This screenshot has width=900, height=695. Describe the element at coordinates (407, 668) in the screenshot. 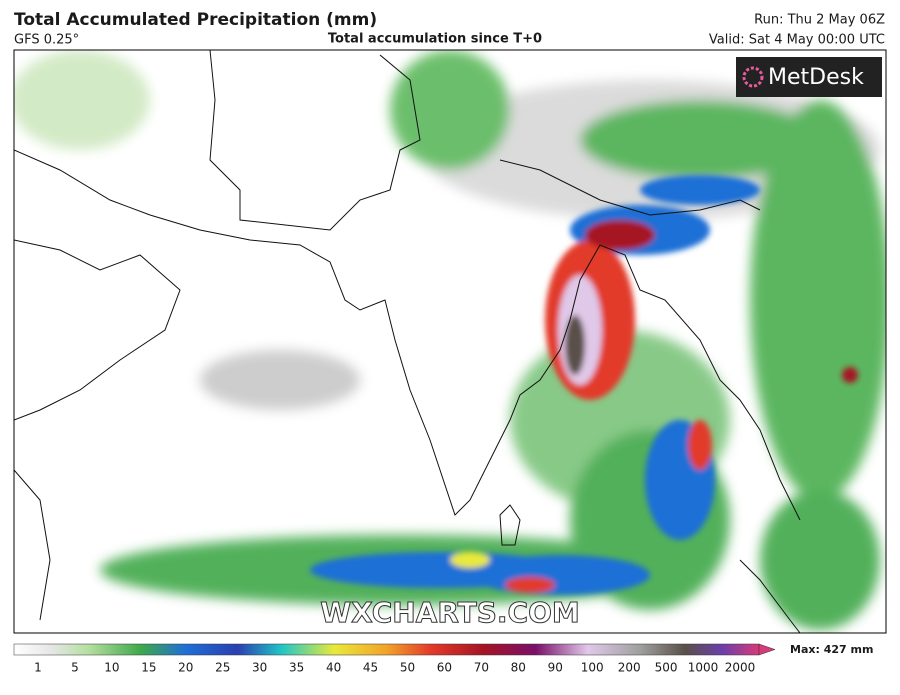

I see `colorbar-tick-label: 50` at that location.